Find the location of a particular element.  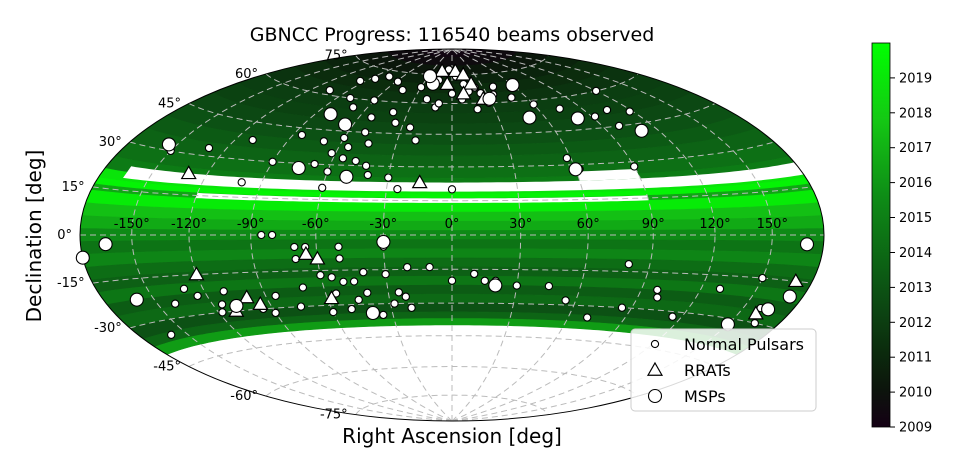

legend-label: RRATs is located at coordinates (707, 370).